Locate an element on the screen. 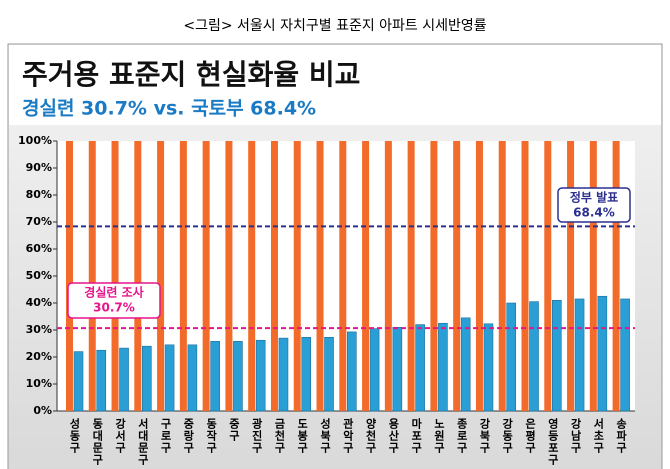 The height and width of the screenshot is (469, 670). x-tick-label: 노원구 is located at coordinates (438, 436).